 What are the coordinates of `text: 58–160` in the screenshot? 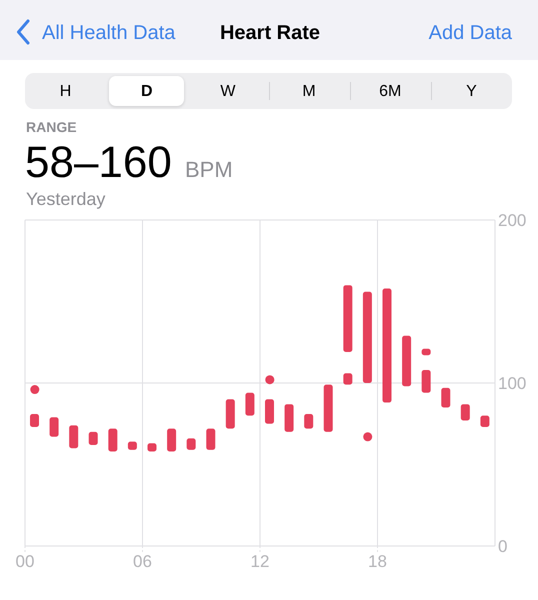 It's located at (98, 162).